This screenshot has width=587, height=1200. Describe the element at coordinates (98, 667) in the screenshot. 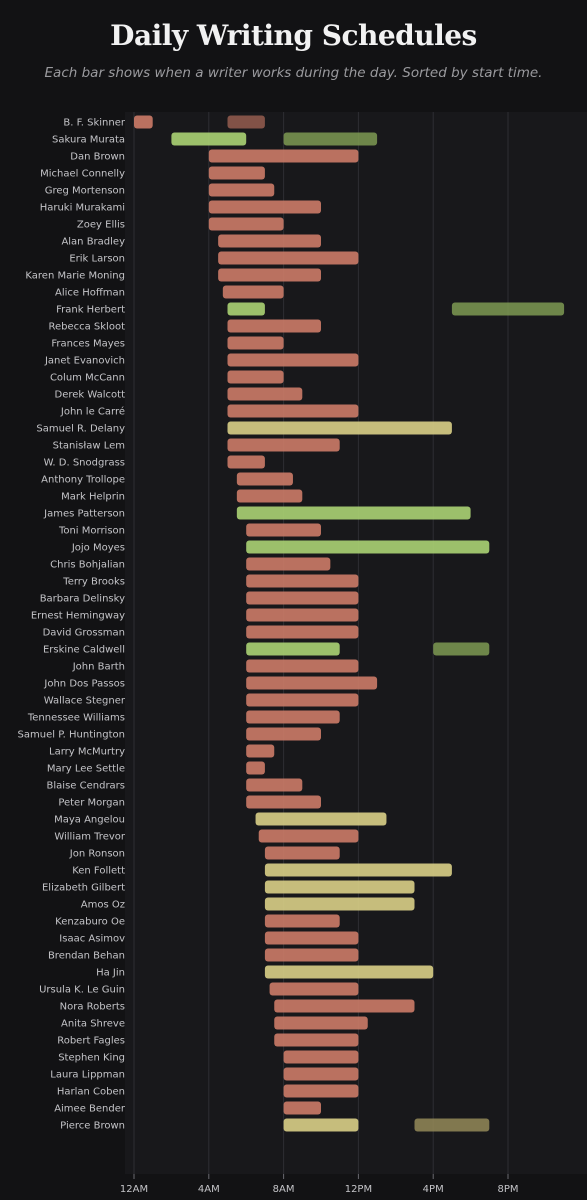

I see `writer-name-label: John Barth` at that location.